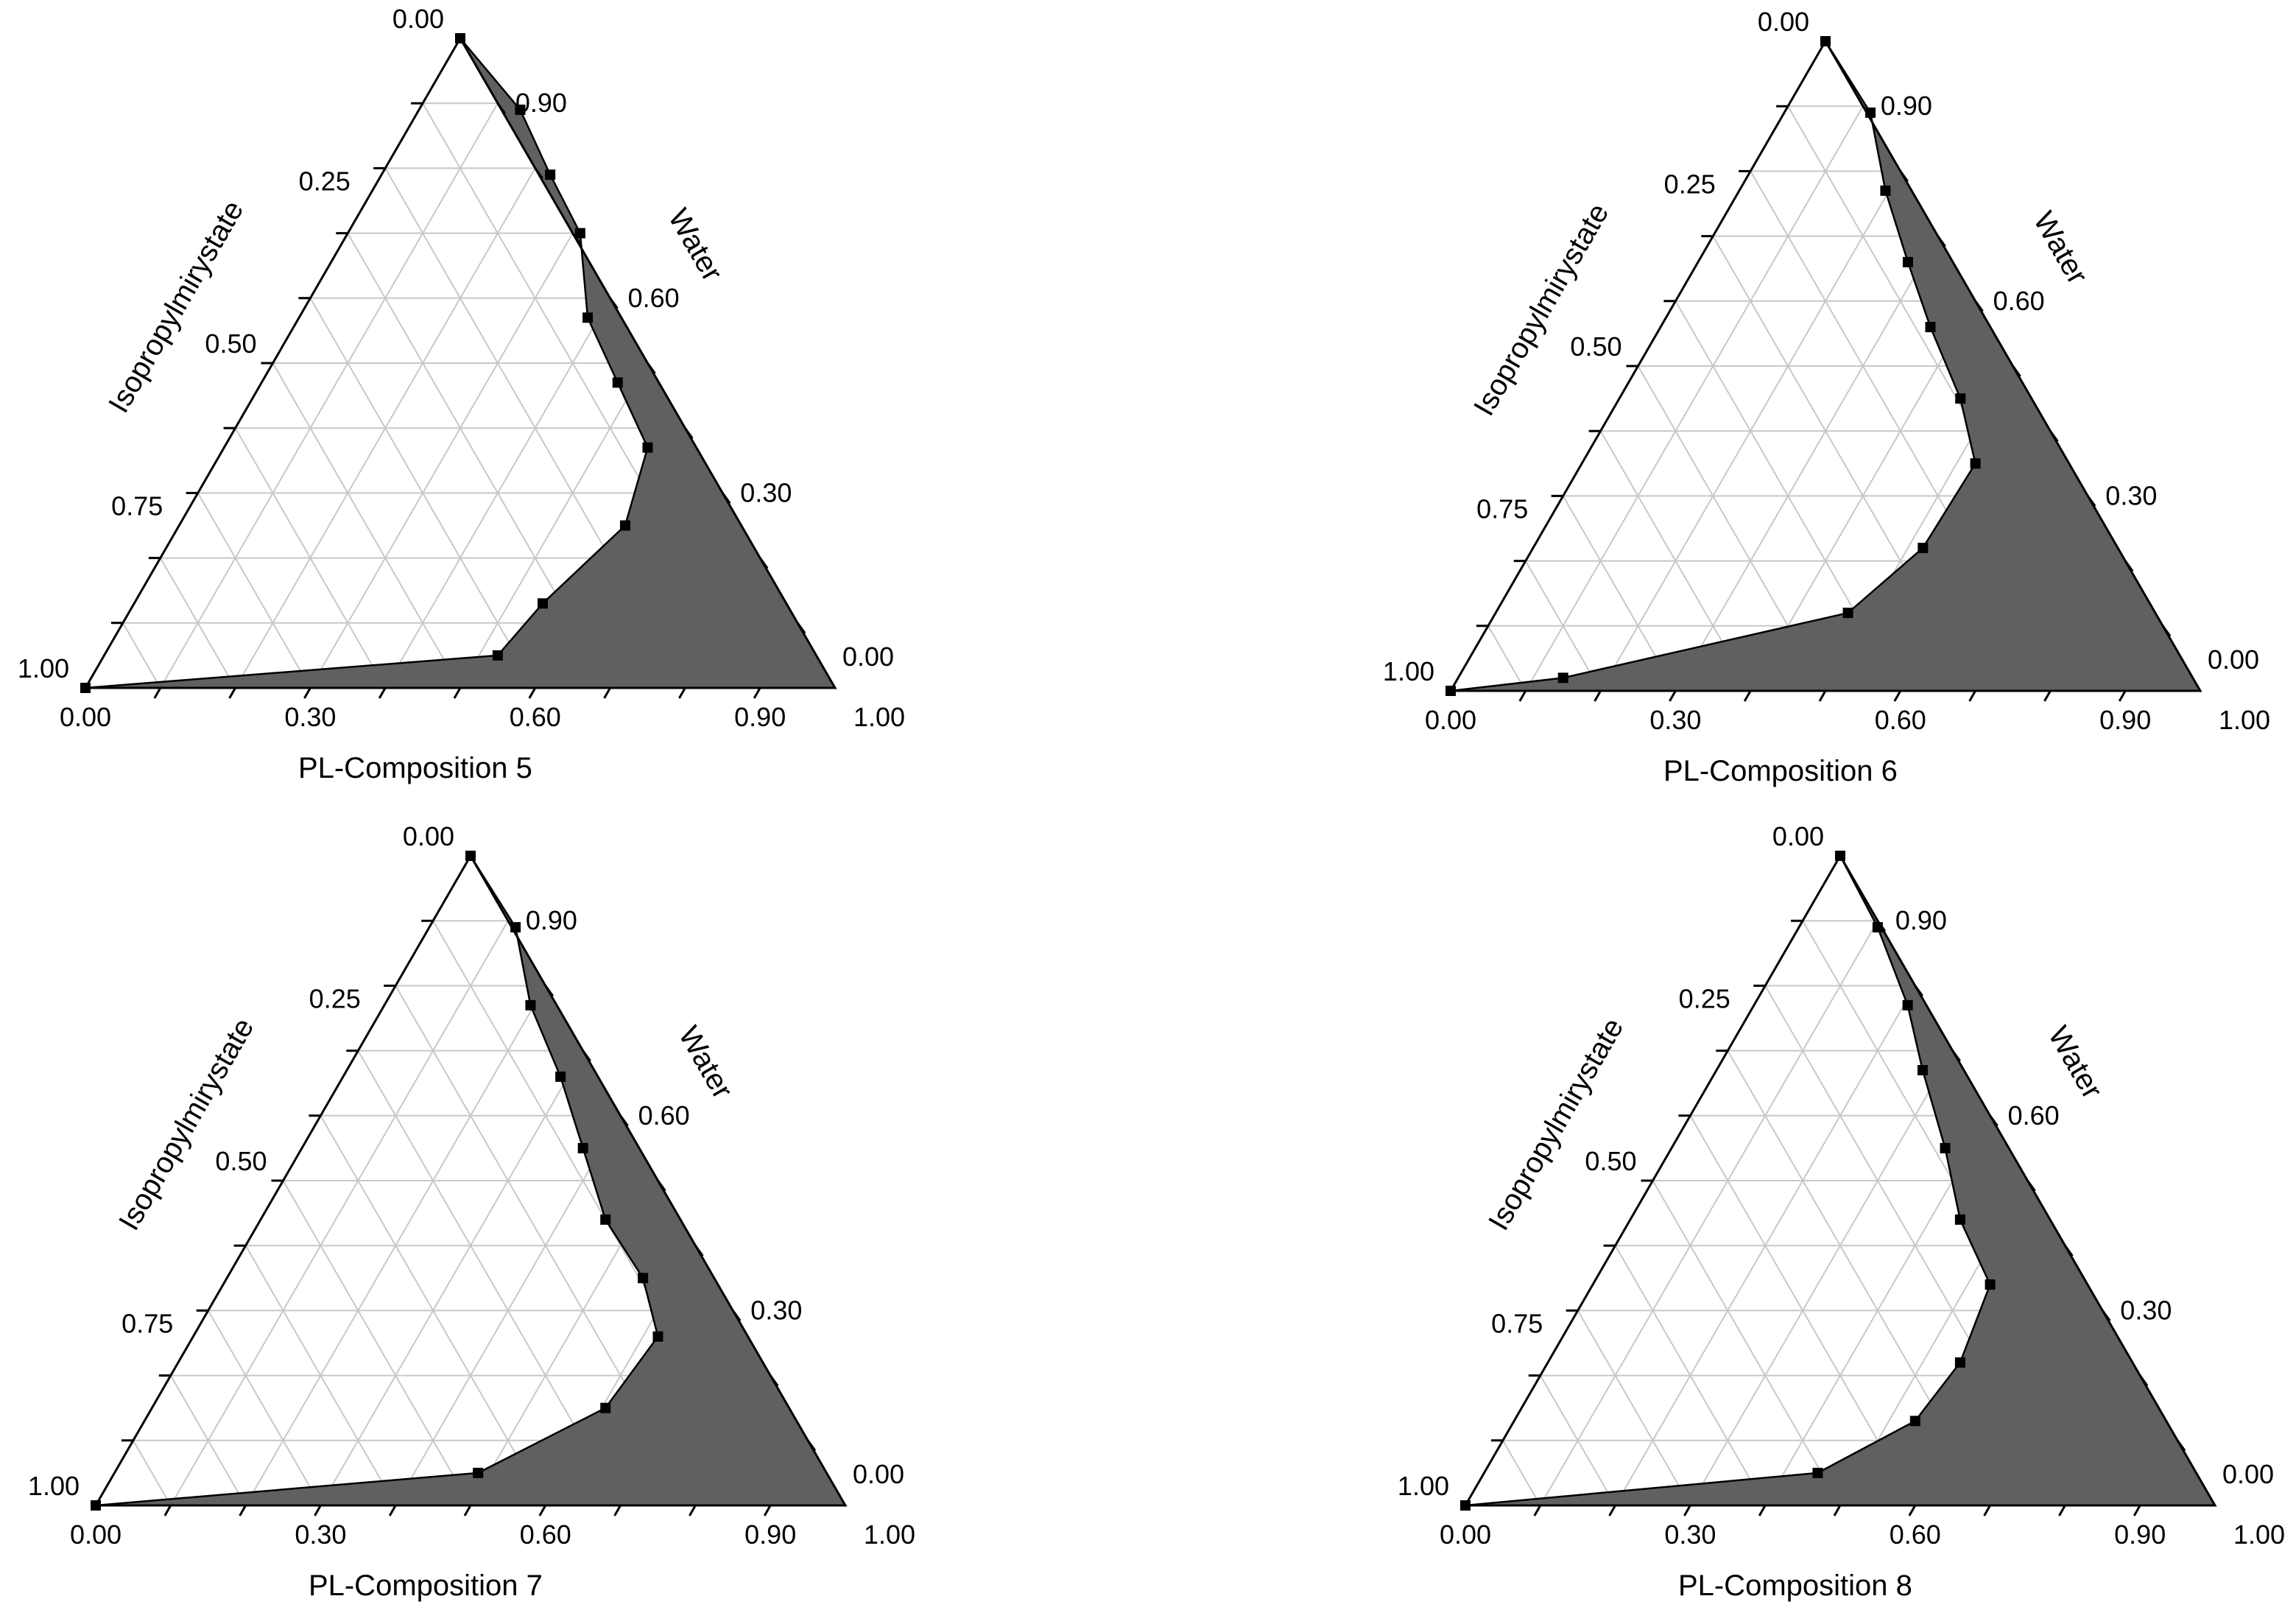 The height and width of the screenshot is (1610, 2296). What do you see at coordinates (1610, 1161) in the screenshot?
I see `left-tick-label: 0.50` at bounding box center [1610, 1161].